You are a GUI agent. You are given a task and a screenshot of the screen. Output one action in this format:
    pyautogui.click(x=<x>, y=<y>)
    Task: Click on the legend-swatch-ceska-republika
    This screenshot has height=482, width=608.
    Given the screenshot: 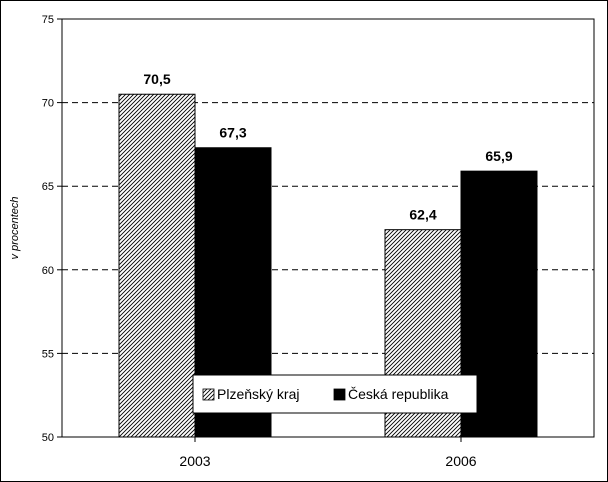 What is the action you would take?
    pyautogui.click(x=339, y=394)
    